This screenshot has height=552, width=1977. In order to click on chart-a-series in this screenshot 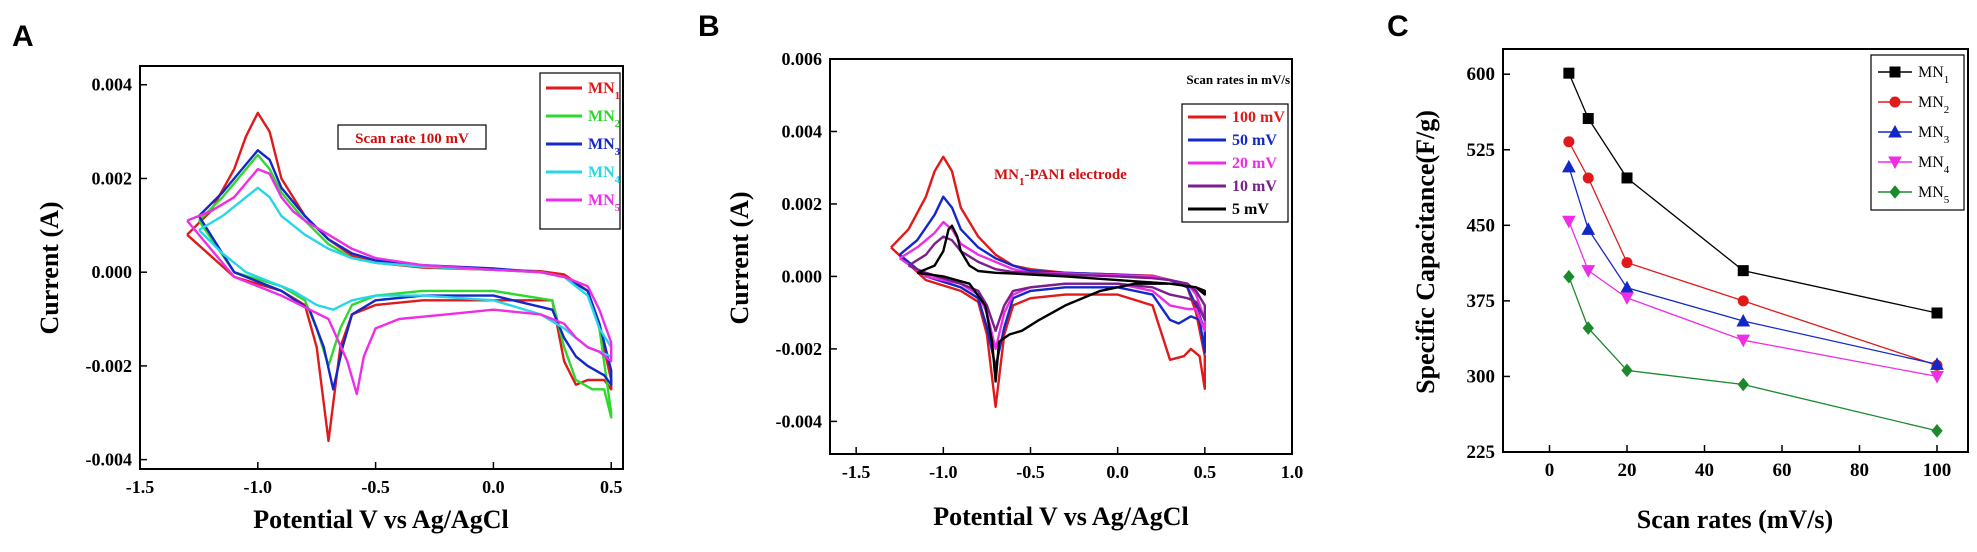, I will do `click(399, 277)`.